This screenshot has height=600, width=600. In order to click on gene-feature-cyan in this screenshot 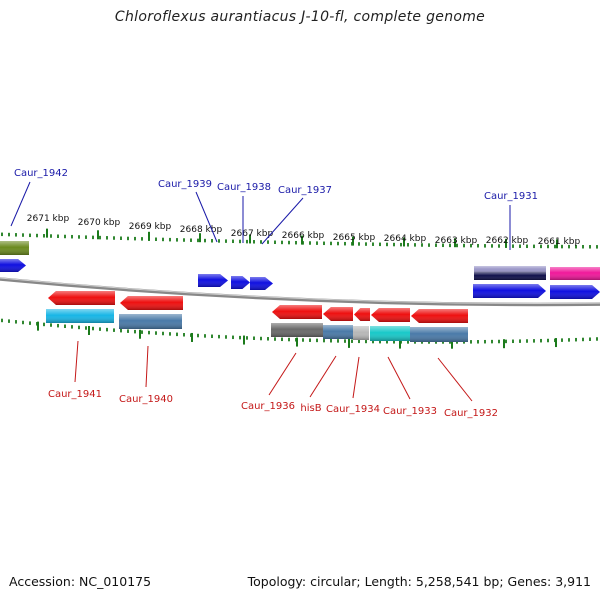, I will do `click(80, 316)`.